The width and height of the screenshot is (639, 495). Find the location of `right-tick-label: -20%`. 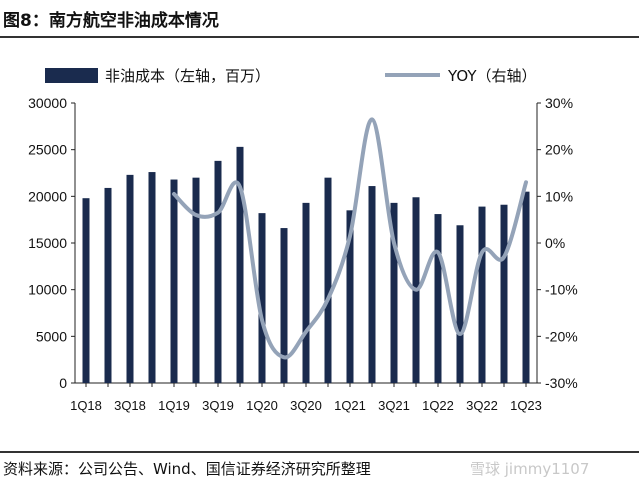

right-tick-label: -20% is located at coordinates (561, 336).